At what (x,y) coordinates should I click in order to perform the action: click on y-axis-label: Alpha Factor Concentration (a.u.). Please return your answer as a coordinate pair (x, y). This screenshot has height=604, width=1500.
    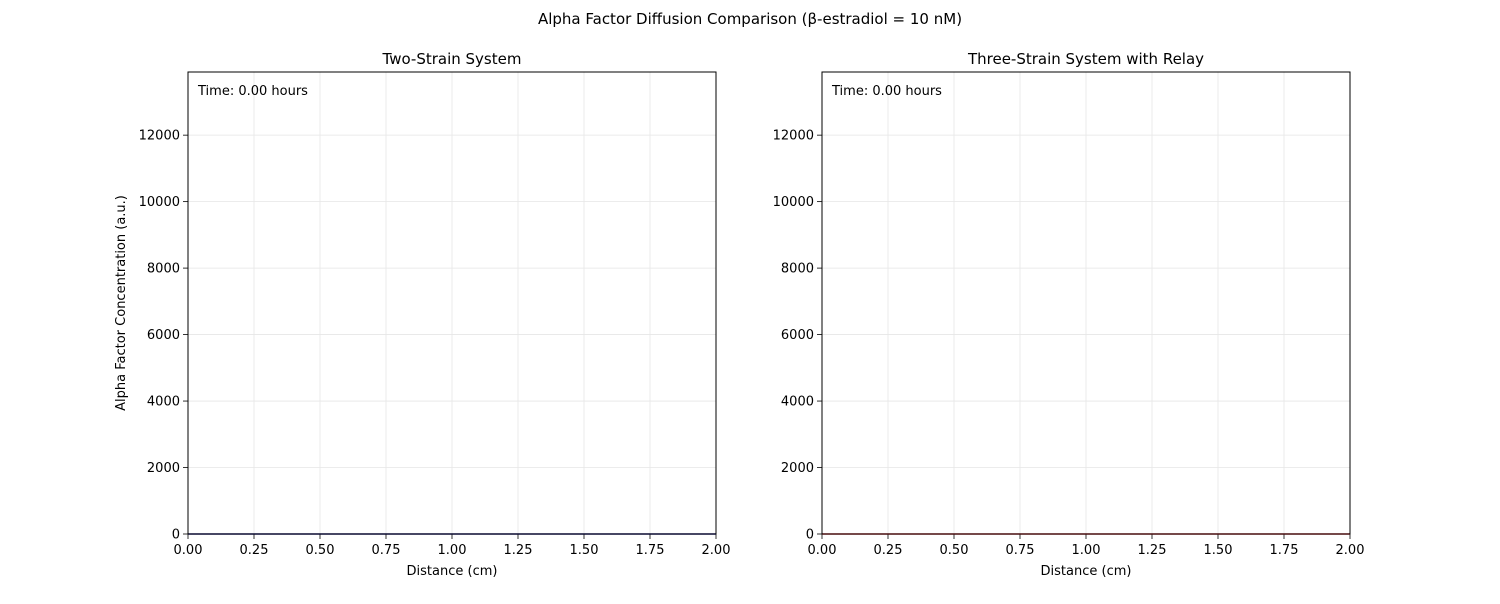
    Looking at the image, I should click on (121, 303).